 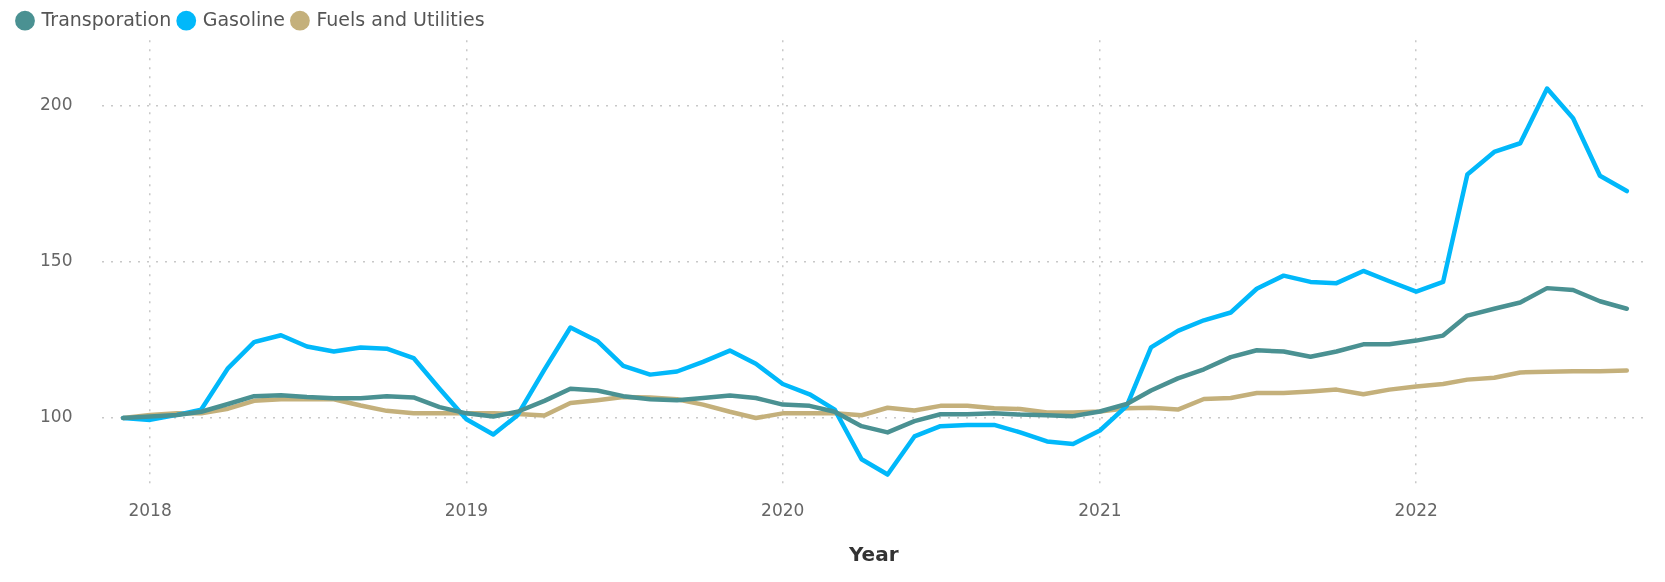 I want to click on legend-label: Transporation, so click(x=106, y=18).